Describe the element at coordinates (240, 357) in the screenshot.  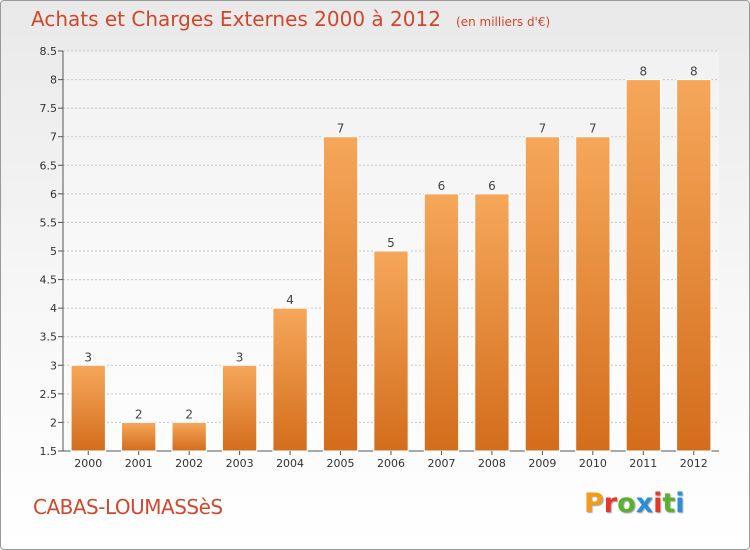
I see `data-label-2003: 3` at that location.